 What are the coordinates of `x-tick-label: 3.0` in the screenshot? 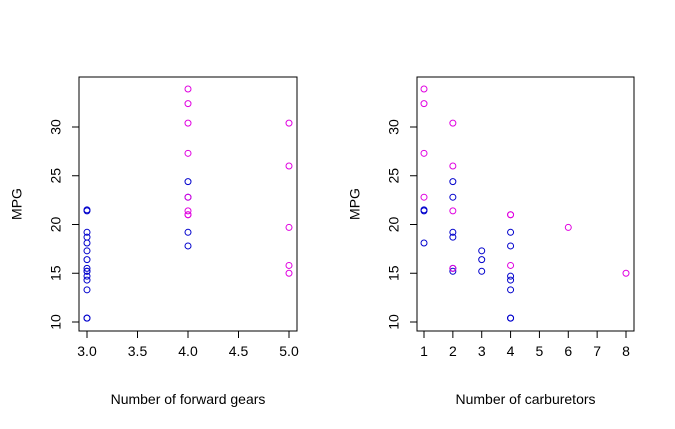 It's located at (87, 351).